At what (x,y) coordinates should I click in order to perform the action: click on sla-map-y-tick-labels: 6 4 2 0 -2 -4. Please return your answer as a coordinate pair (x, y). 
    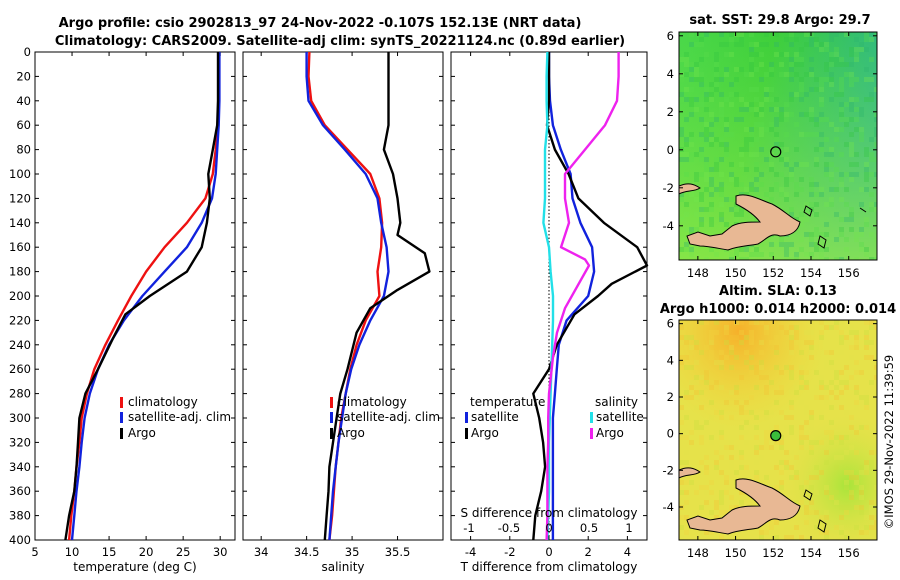
    Looking at the image, I should click on (770, 415).